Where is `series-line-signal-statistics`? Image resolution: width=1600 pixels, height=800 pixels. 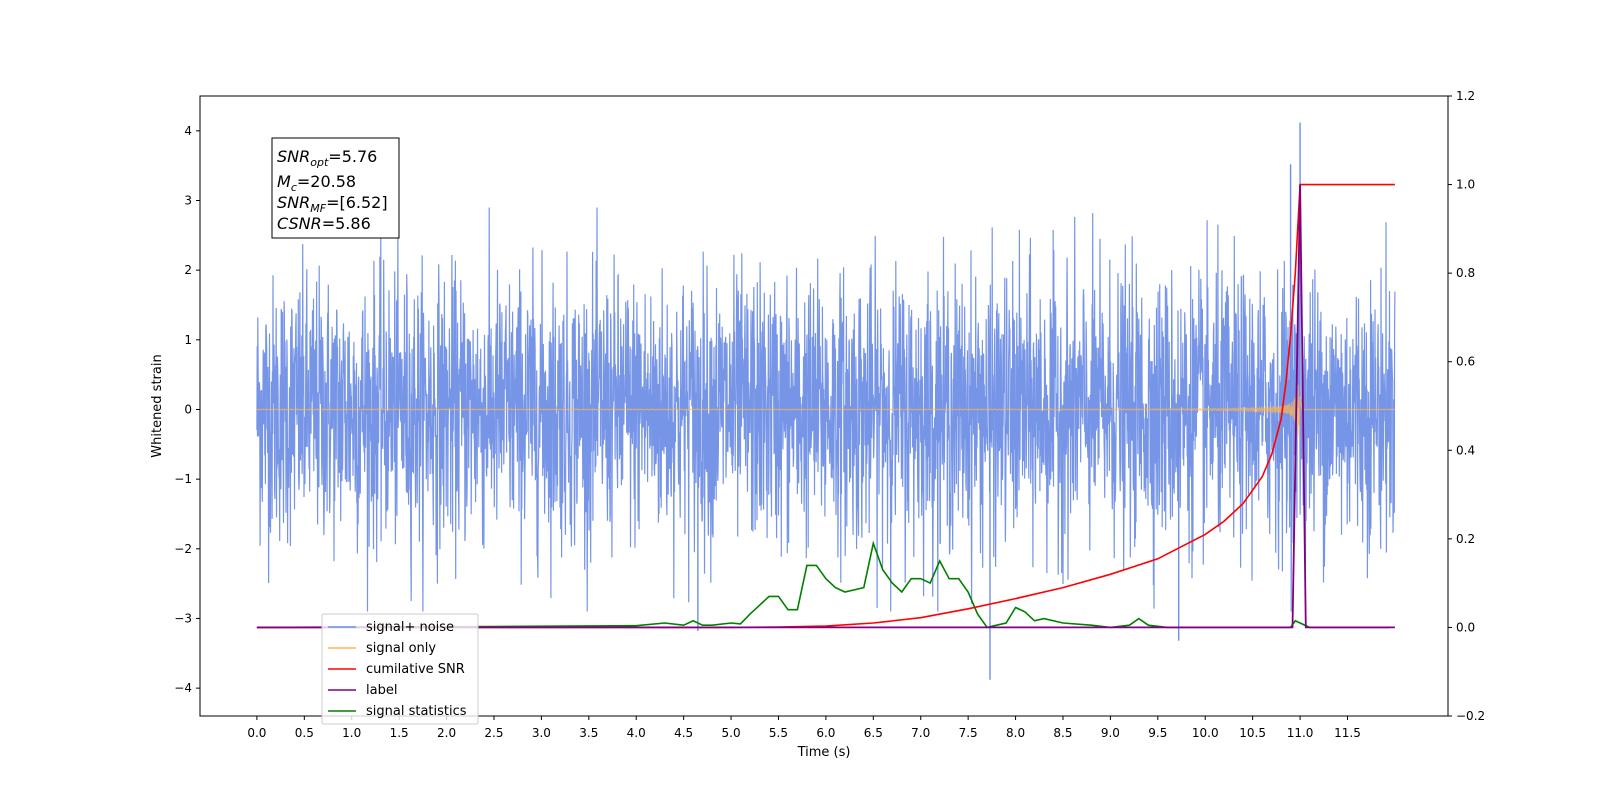 series-line-signal-statistics is located at coordinates (823, 584).